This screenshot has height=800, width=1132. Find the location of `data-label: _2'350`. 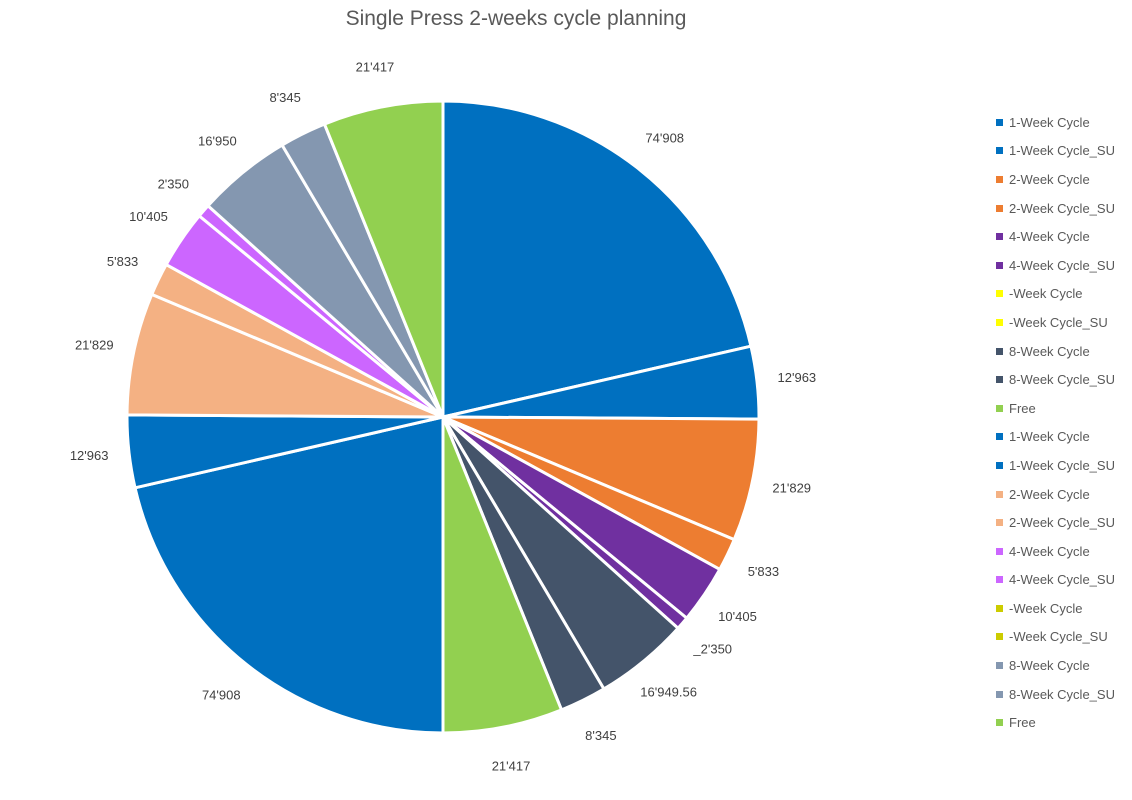

data-label: _2'350 is located at coordinates (712, 648).